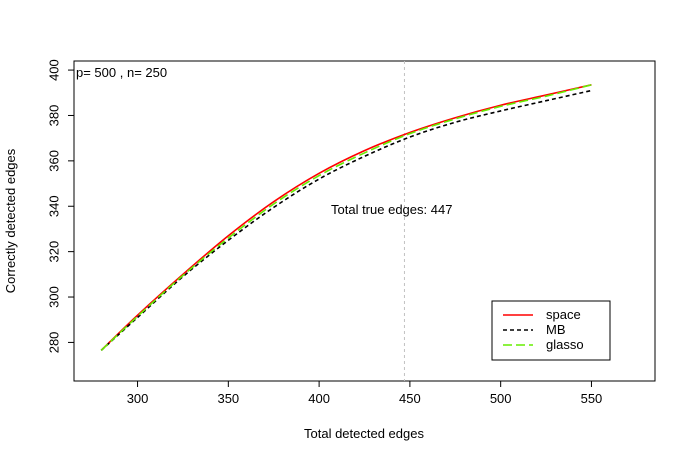  Describe the element at coordinates (565, 344) in the screenshot. I see `legend-label-glasso: glasso` at that location.